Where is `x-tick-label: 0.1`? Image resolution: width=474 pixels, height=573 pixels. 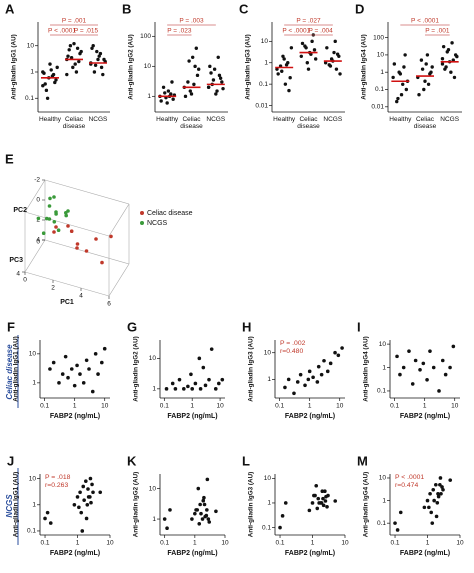 x-tick-label: 0.1 is located at coordinates (164, 543).